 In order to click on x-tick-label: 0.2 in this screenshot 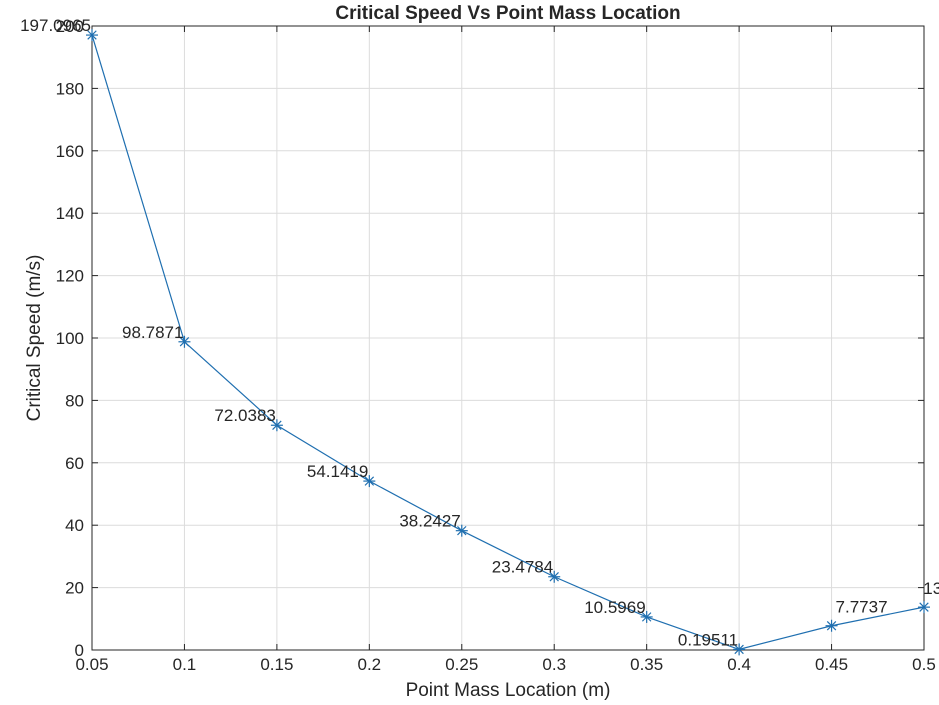, I will do `click(370, 664)`.